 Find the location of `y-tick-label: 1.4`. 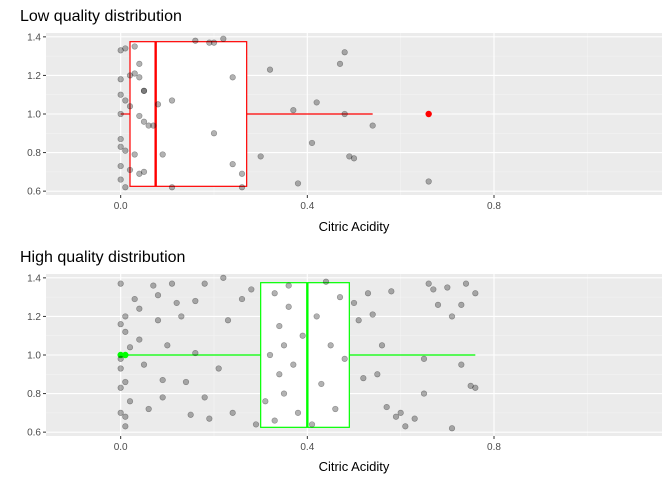

y-tick-label: 1.4 is located at coordinates (34, 37).